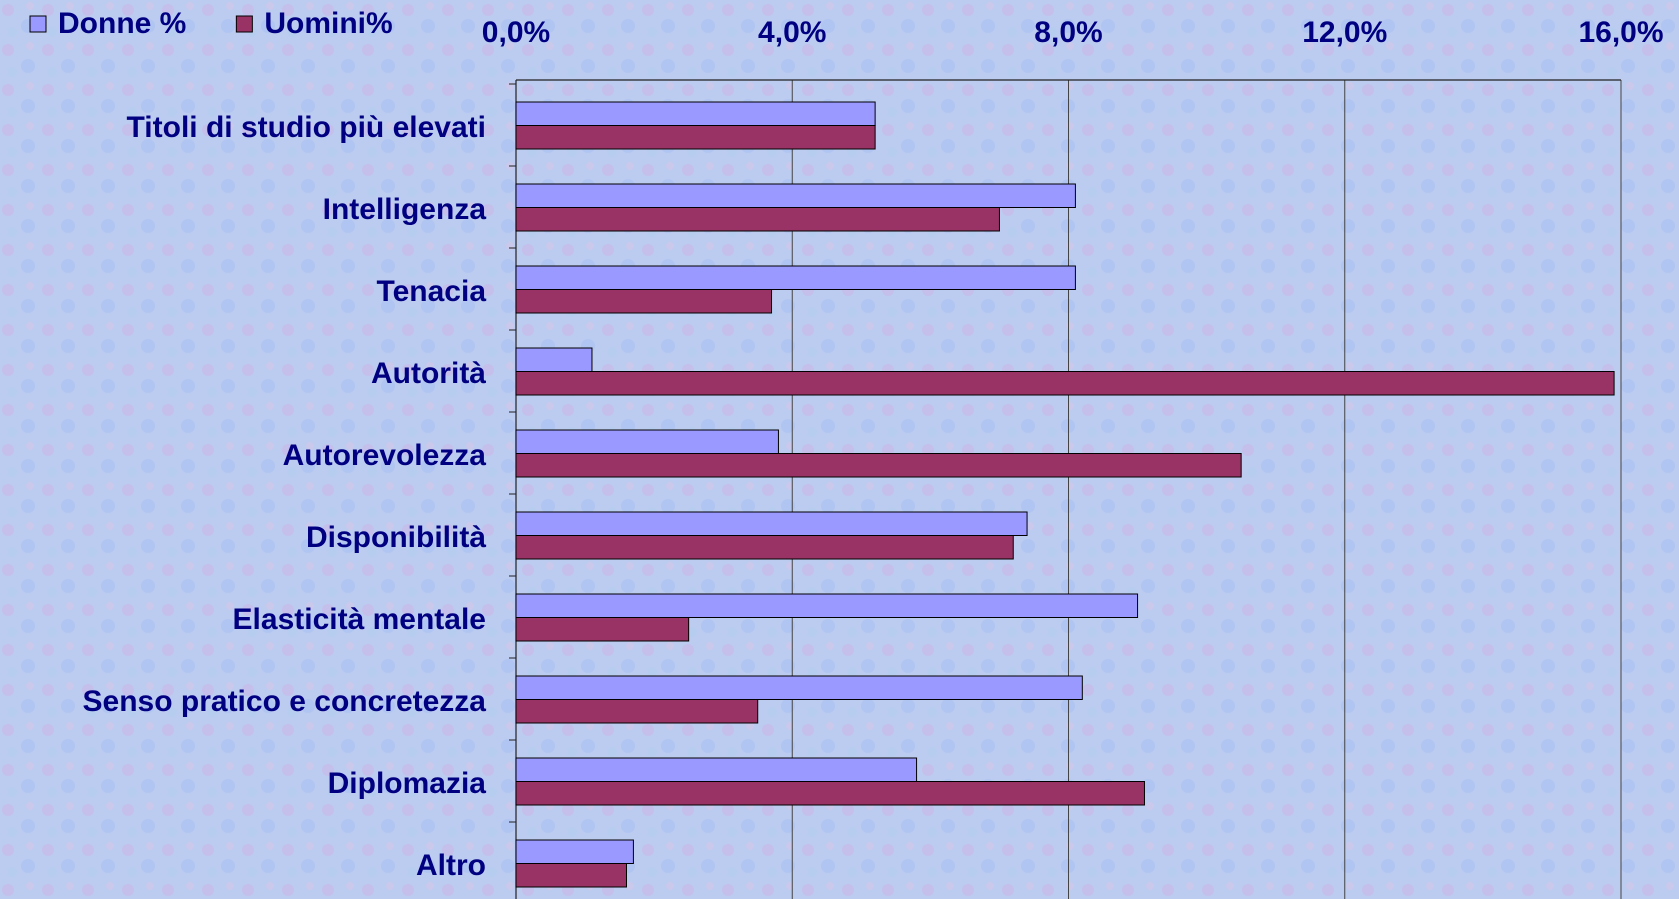 The height and width of the screenshot is (899, 1679). I want to click on x-tick-label: 8,0%, so click(1068, 32).